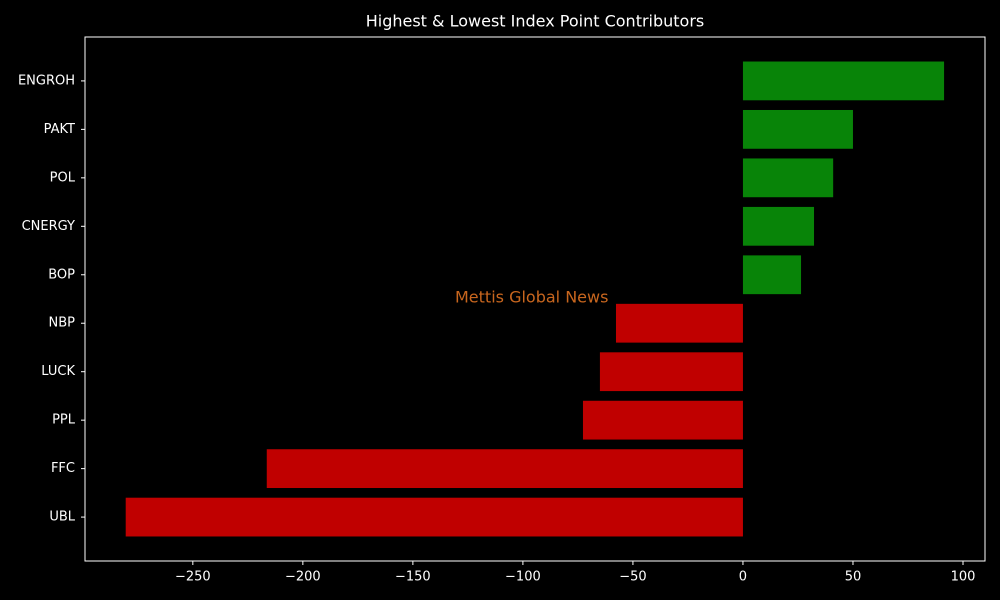 The width and height of the screenshot is (1000, 600). Describe the element at coordinates (62, 323) in the screenshot. I see `y-tick-label: NBP` at that location.